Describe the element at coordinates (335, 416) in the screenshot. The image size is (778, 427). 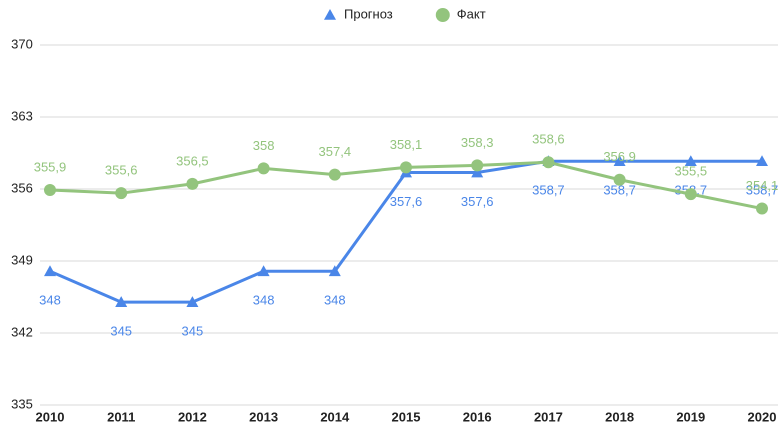
I see `x-tick-label: 2014` at that location.